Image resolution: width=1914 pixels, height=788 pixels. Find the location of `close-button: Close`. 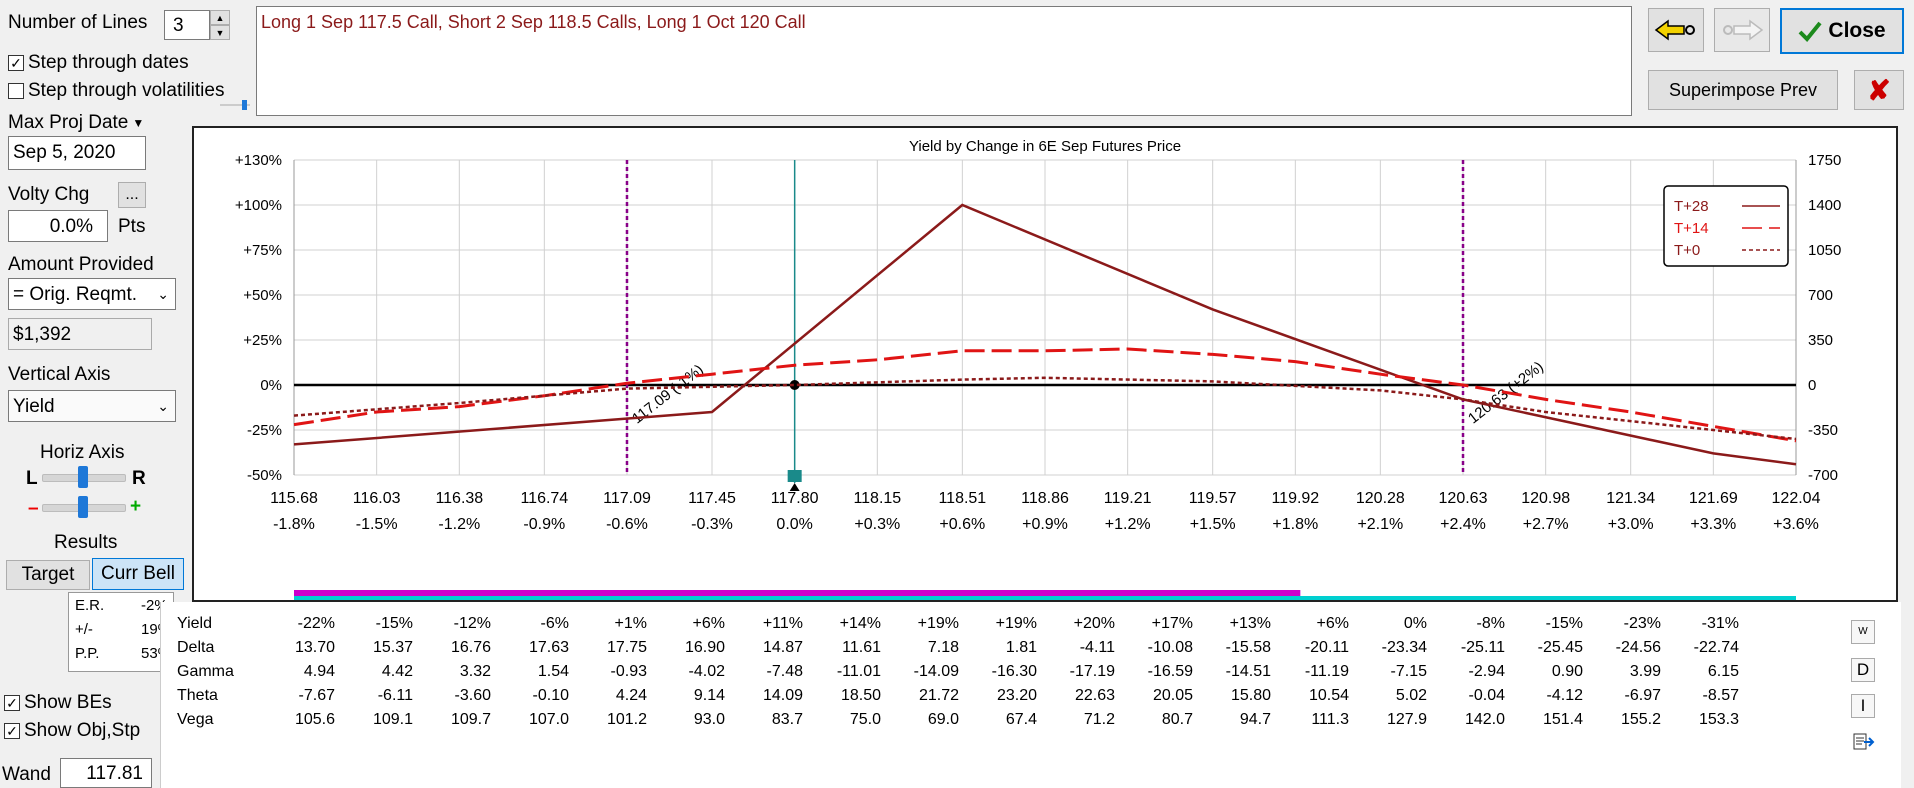

close-button: Close is located at coordinates (1842, 31).